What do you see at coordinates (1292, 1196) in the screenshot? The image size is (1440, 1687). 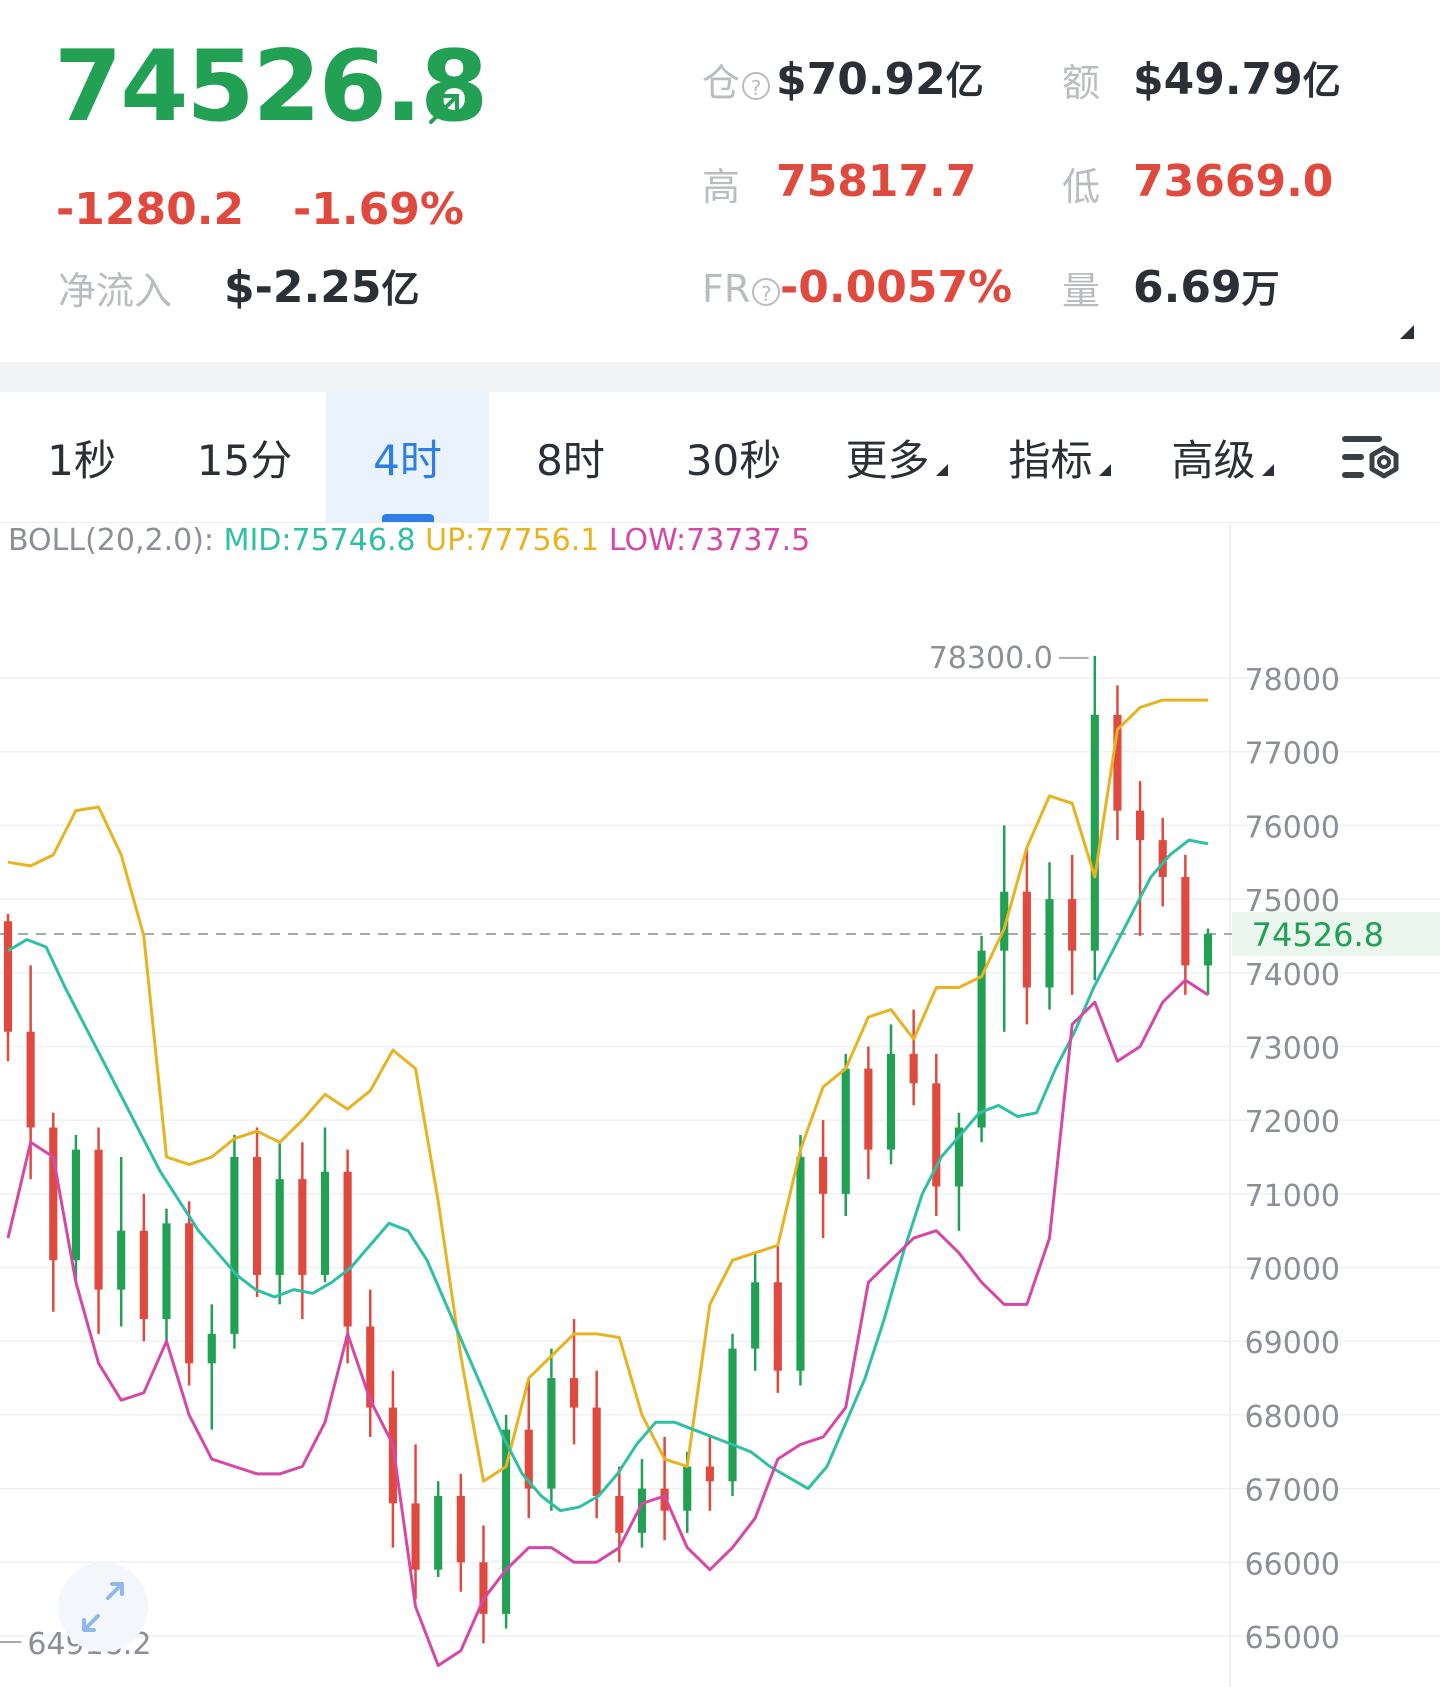 I see `y-tick-label: 71000` at bounding box center [1292, 1196].